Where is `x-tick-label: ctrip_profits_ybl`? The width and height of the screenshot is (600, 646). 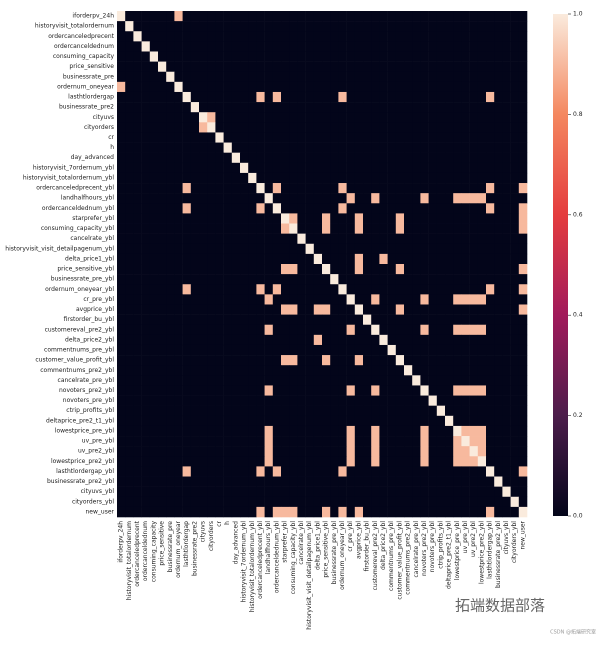 x-tick-label: ctrip_profits_ybl is located at coordinates (440, 545).